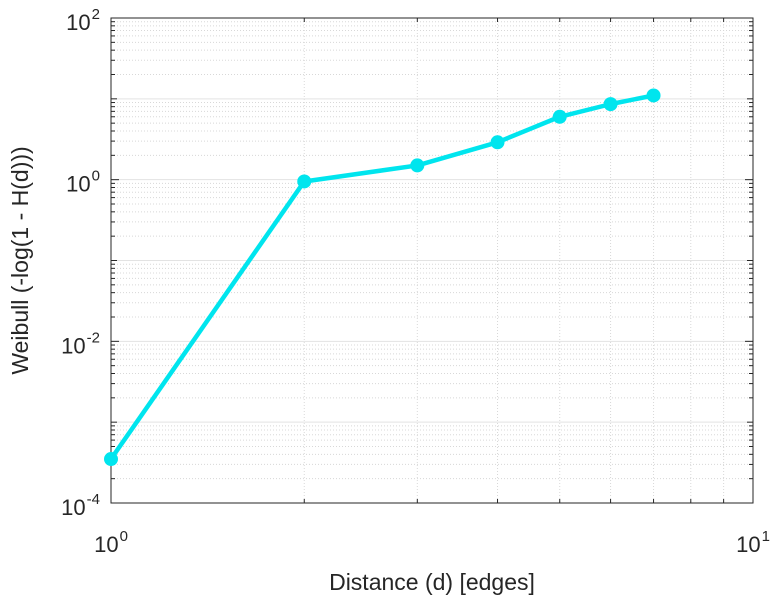  What do you see at coordinates (93, 499) in the screenshot?
I see `tick-exponent: -4` at bounding box center [93, 499].